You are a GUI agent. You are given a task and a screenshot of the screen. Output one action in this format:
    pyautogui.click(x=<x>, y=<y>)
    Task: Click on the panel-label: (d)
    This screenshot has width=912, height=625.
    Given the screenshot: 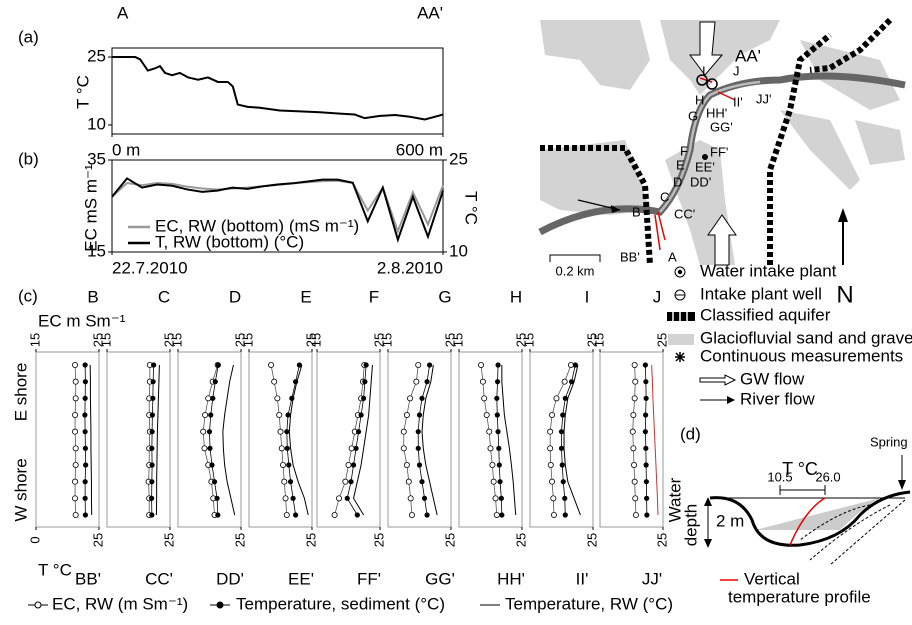 What is the action you would take?
    pyautogui.click(x=690, y=433)
    